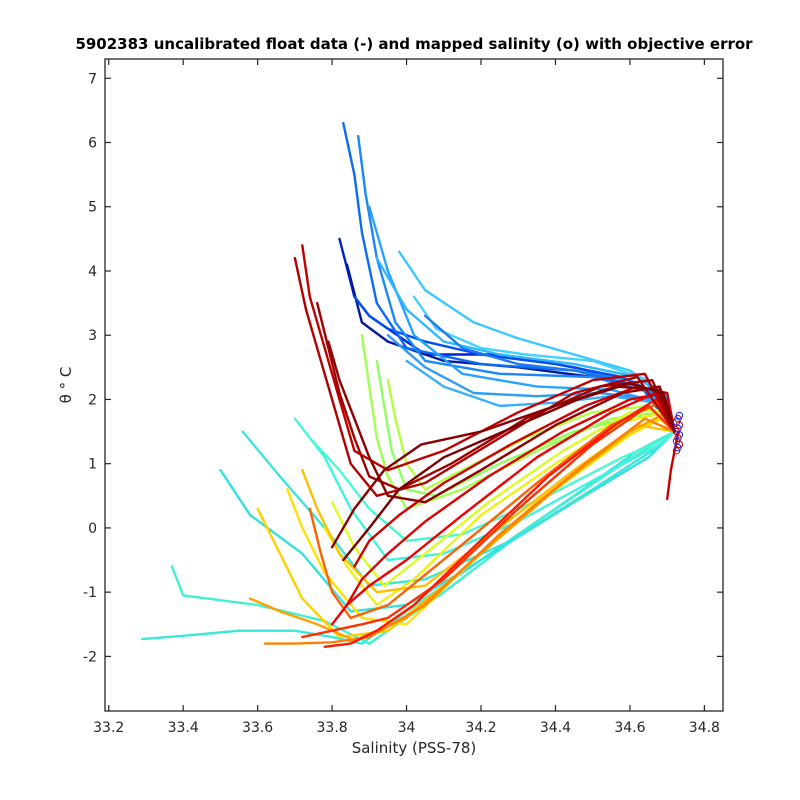  I want to click on mapped-salinity-marker, so click(679, 415).